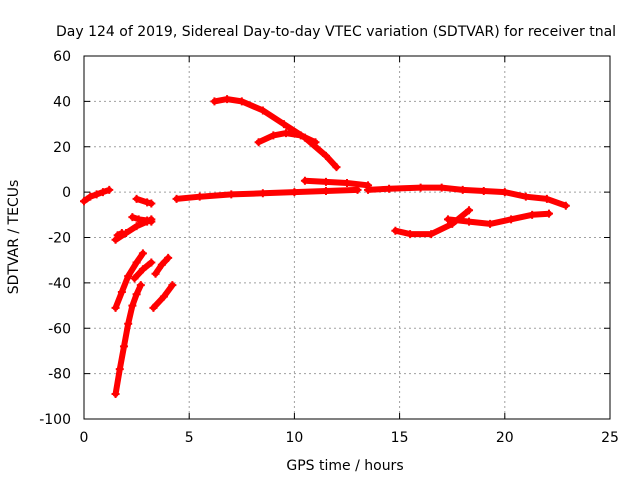 The width and height of the screenshot is (640, 480). What do you see at coordinates (505, 438) in the screenshot?
I see `x-tick-label: 20` at bounding box center [505, 438].